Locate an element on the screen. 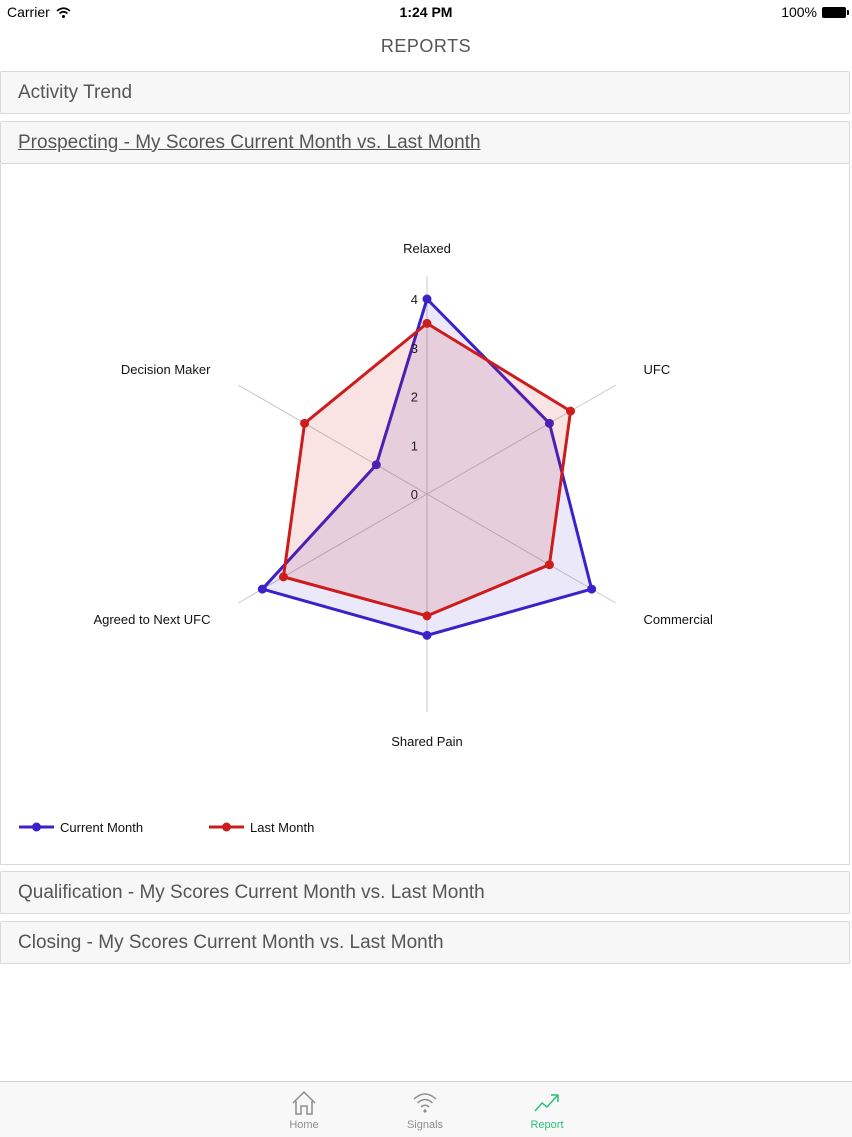  category-label: Commercial is located at coordinates (678, 619).